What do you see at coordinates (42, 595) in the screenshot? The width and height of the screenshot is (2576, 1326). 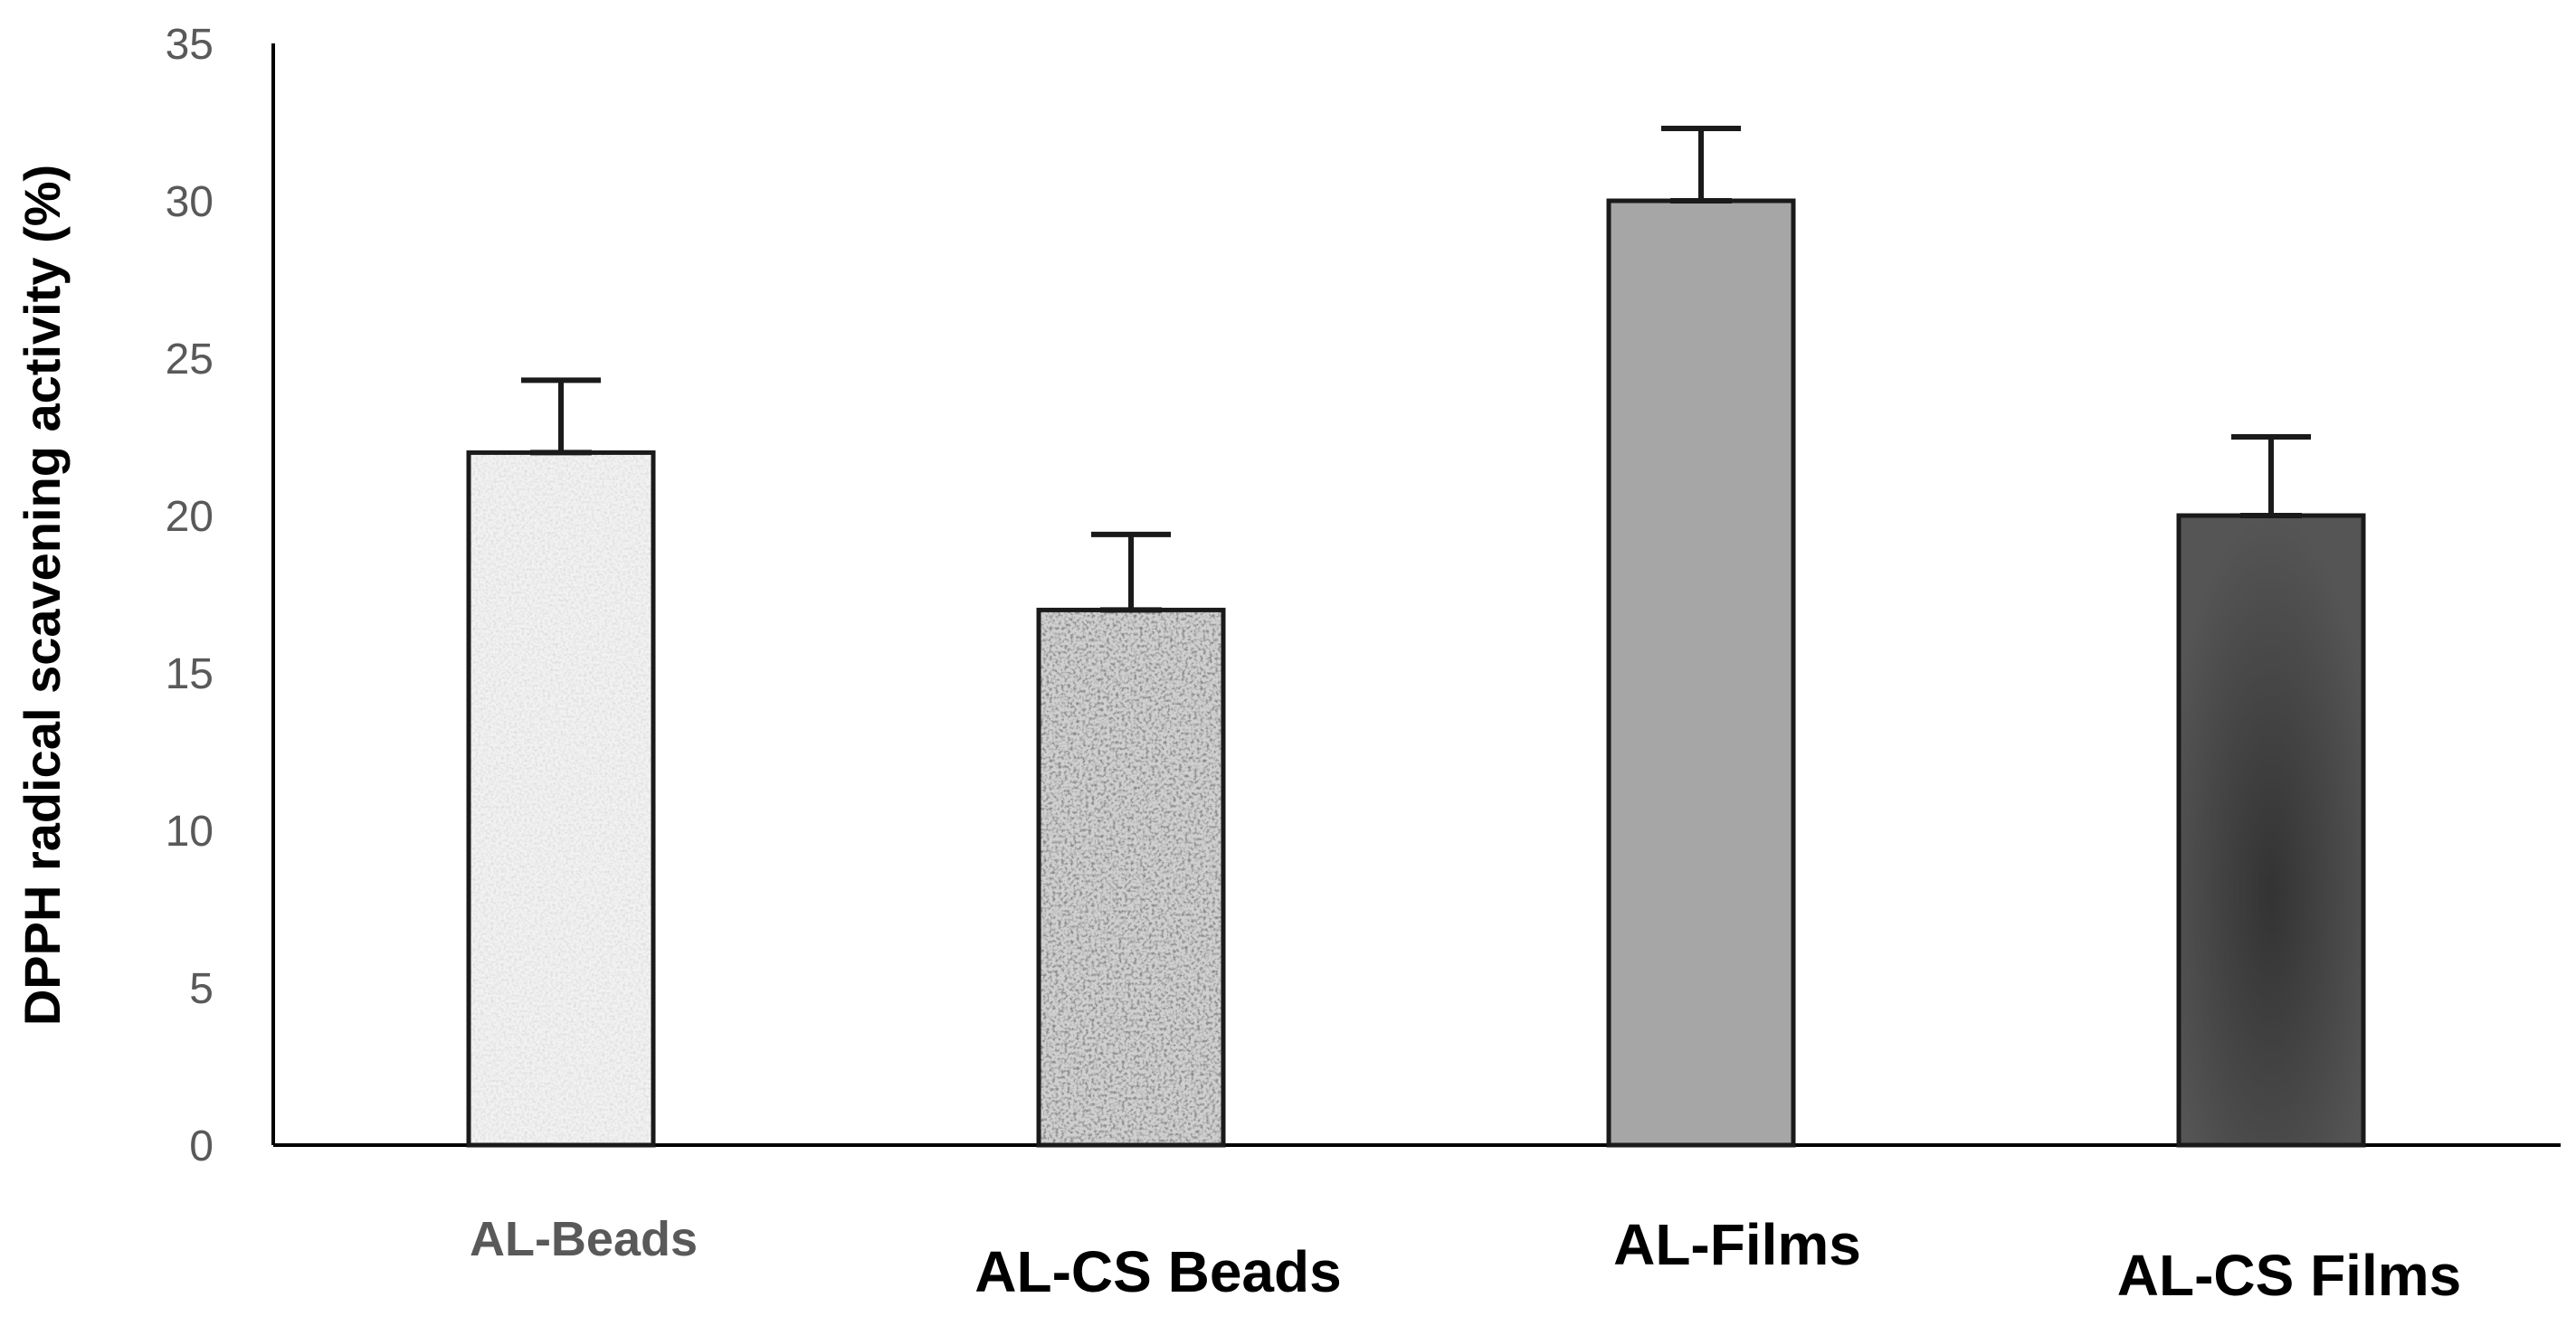 I see `y-axis-label: DPPH radical scavening activity (%)` at bounding box center [42, 595].